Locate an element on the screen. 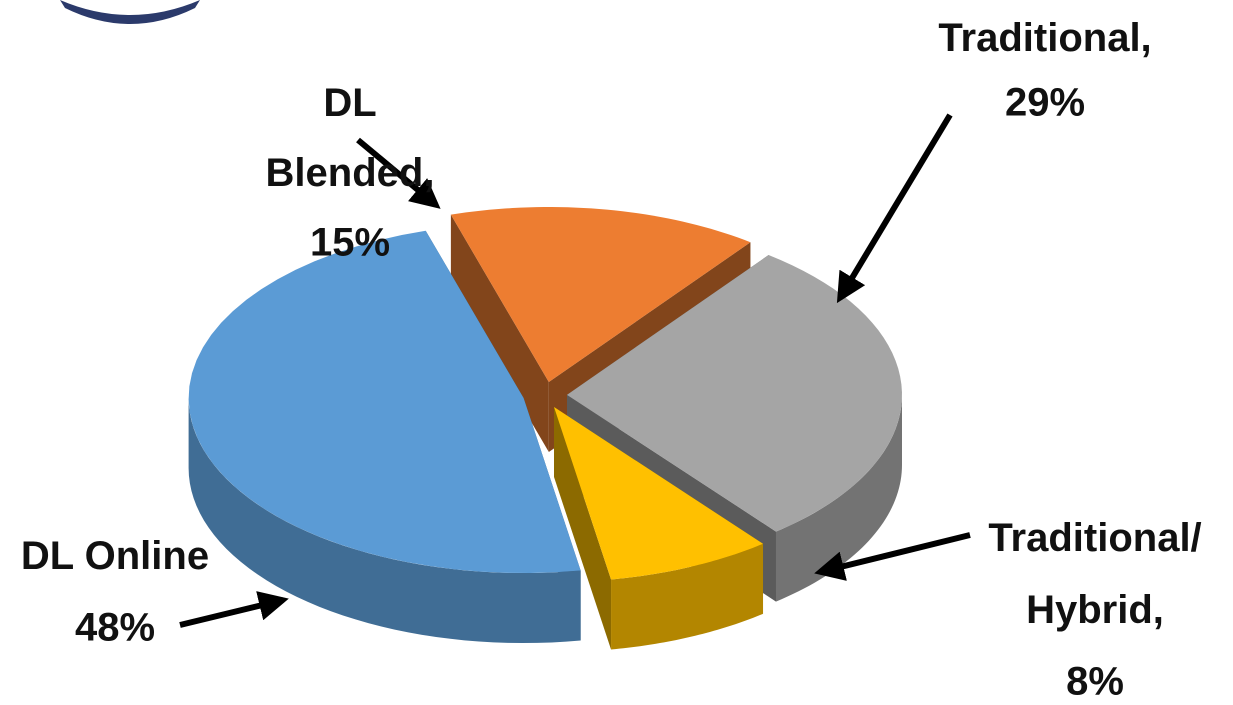 Image resolution: width=1233 pixels, height=705 pixels. slice-label: DL Online is located at coordinates (115, 556).